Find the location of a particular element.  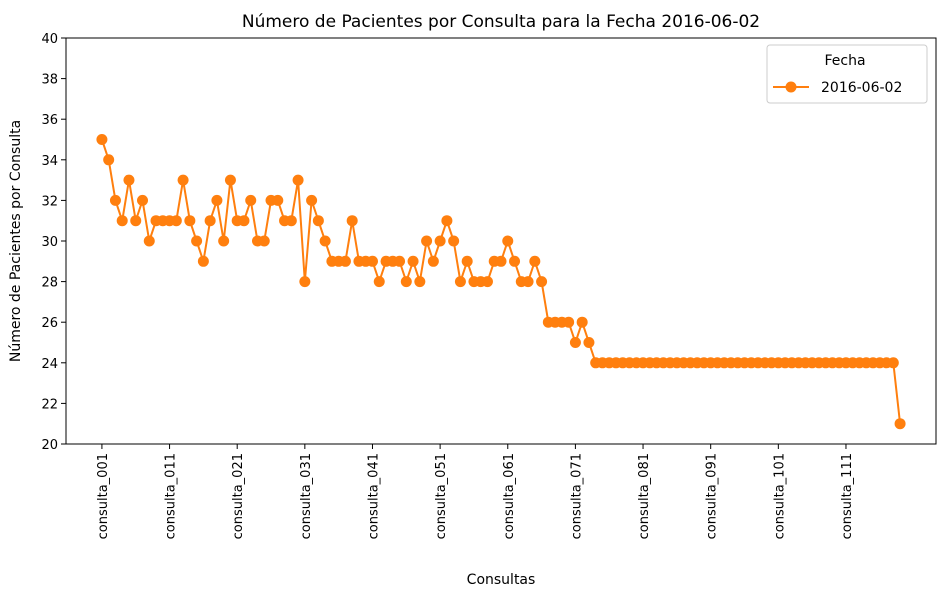

y-tick-label: 24 is located at coordinates (49, 364).